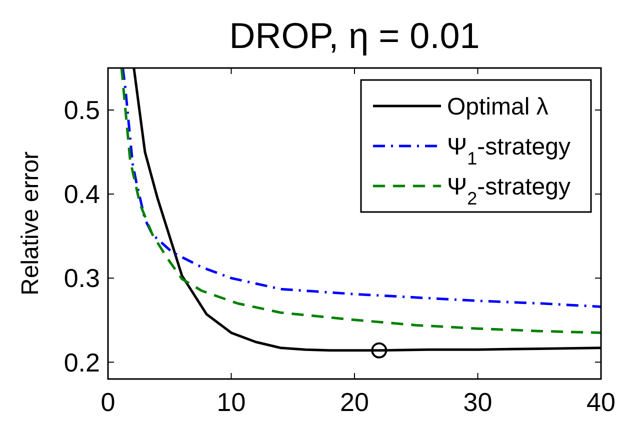  Describe the element at coordinates (508, 190) in the screenshot. I see `legend-label: Ψ$_{2}$-strategy` at that location.